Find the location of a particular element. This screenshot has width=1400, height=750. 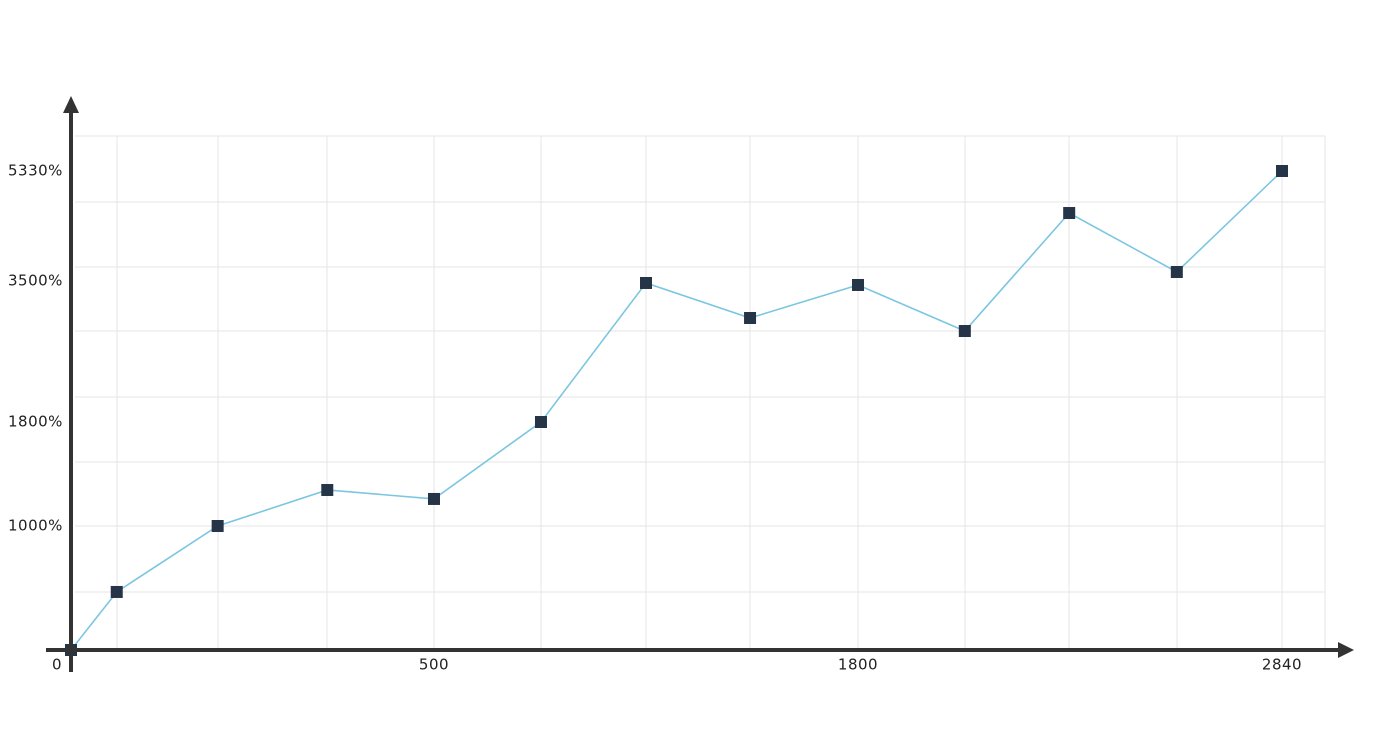

y-tick-label: 5330% is located at coordinates (35, 171).